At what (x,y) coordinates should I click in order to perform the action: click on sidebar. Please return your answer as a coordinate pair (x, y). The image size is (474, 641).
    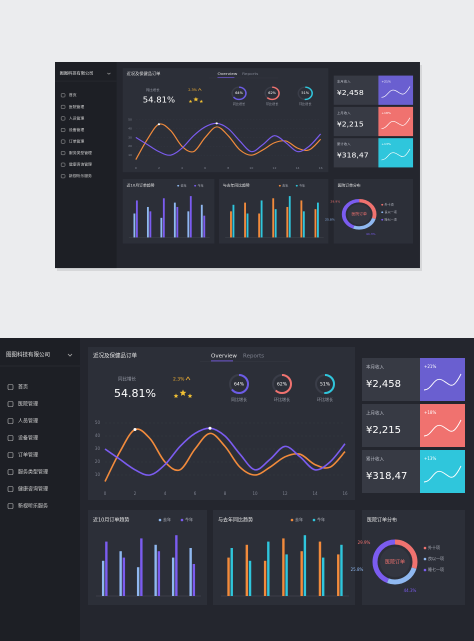
    Looking at the image, I should click on (86, 165).